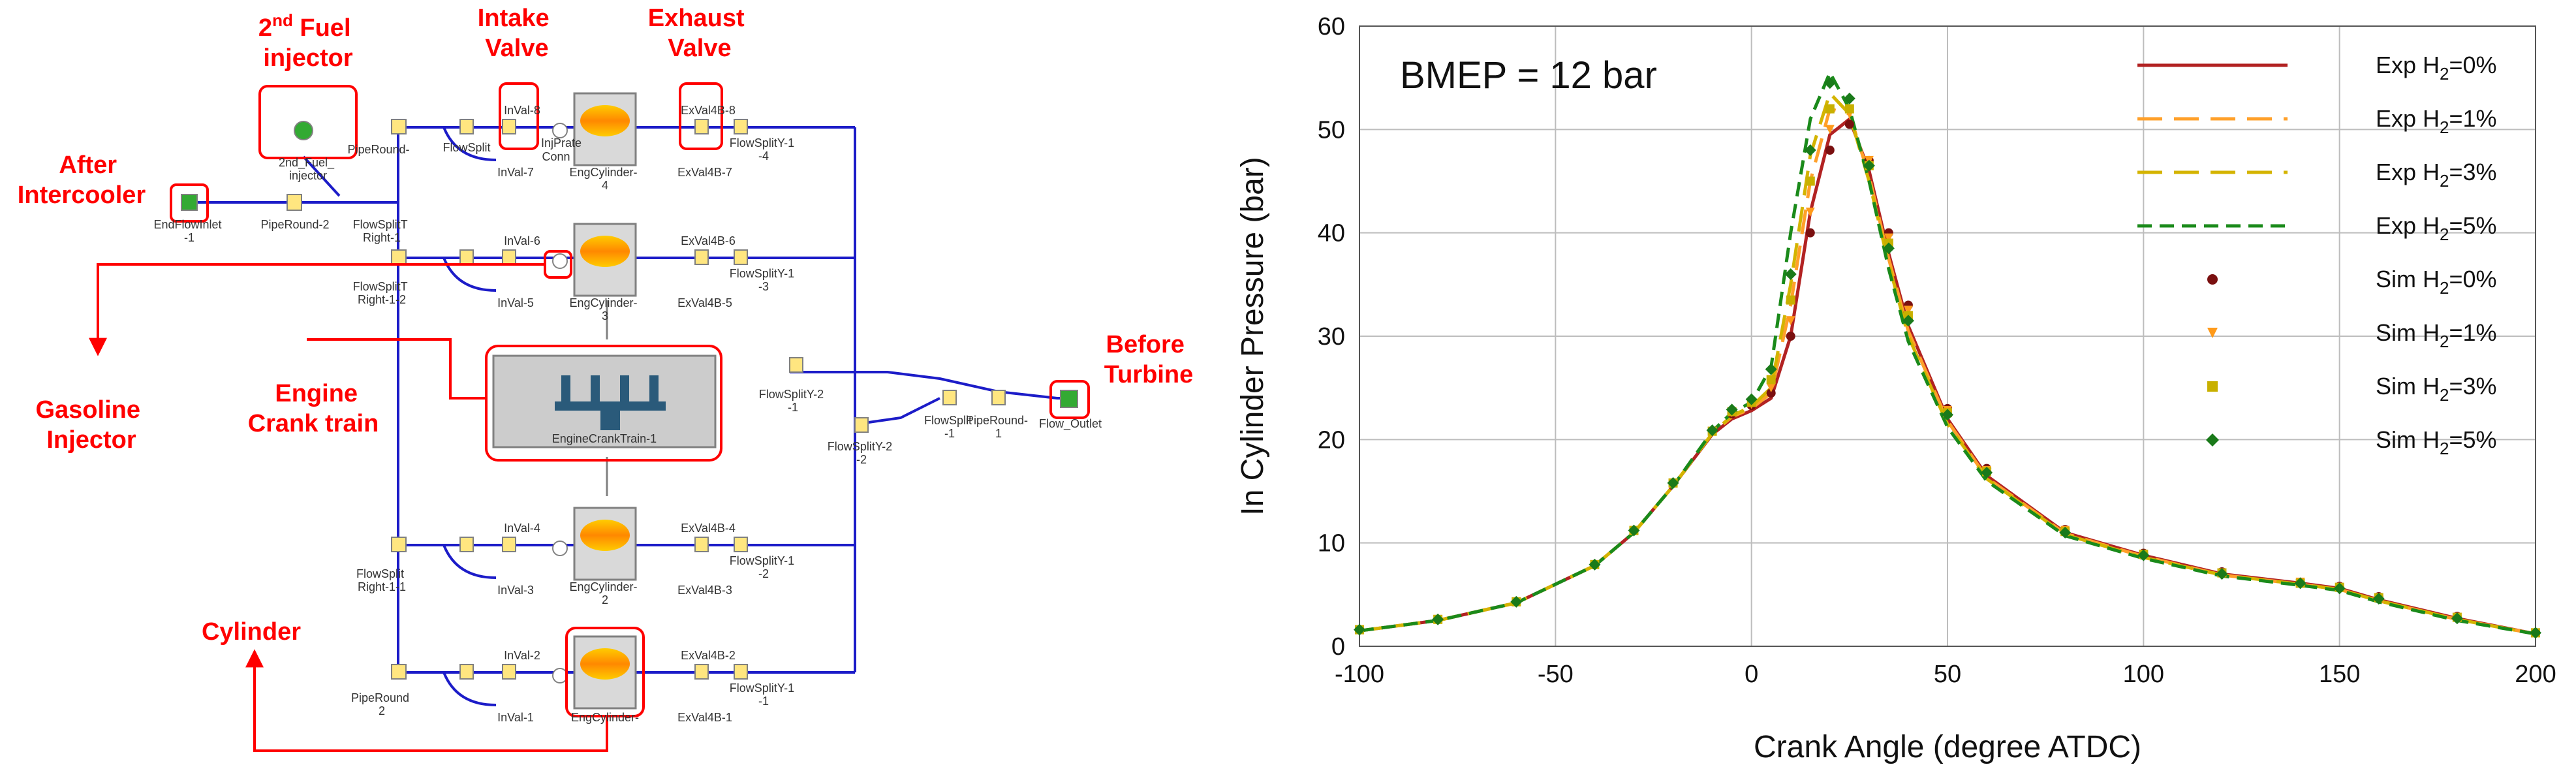 Image resolution: width=2576 pixels, height=769 pixels. What do you see at coordinates (1149, 359) in the screenshot?
I see `before-turbine-callout: Before Turbine` at bounding box center [1149, 359].